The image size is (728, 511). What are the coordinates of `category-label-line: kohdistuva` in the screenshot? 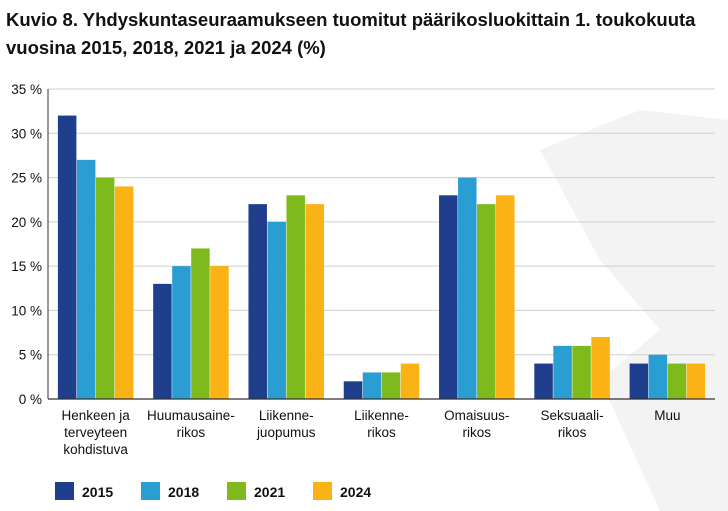 It's located at (95, 449).